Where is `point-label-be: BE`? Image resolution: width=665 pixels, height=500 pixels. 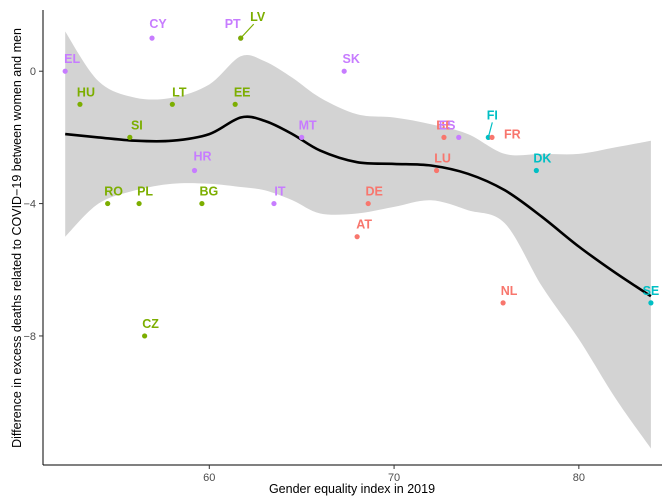 point-label-be: BE is located at coordinates (444, 125).